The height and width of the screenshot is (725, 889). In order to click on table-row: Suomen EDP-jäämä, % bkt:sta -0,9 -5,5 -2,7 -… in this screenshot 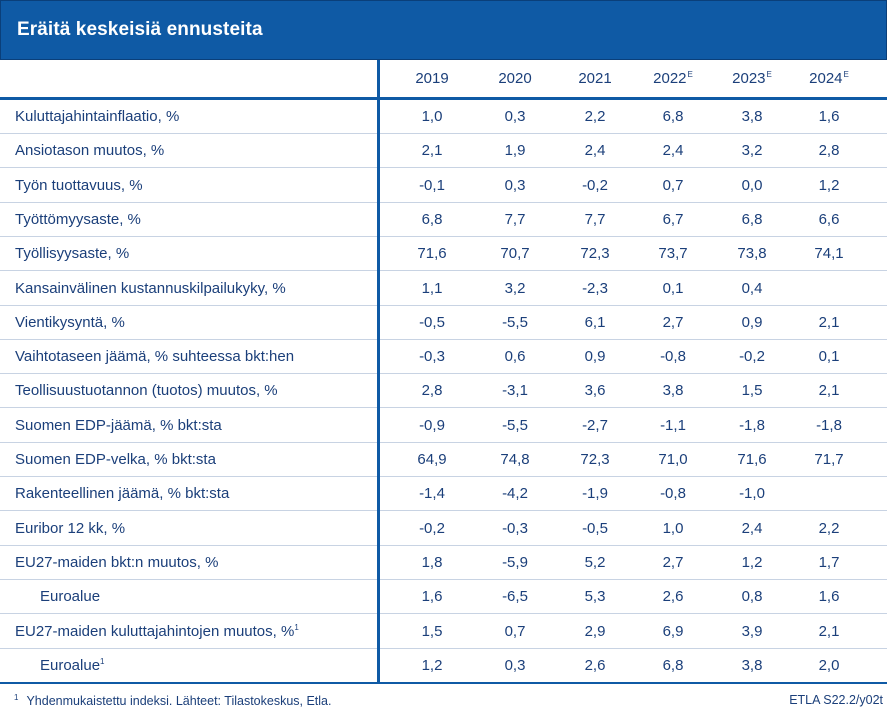, I will do `click(443, 426)`.